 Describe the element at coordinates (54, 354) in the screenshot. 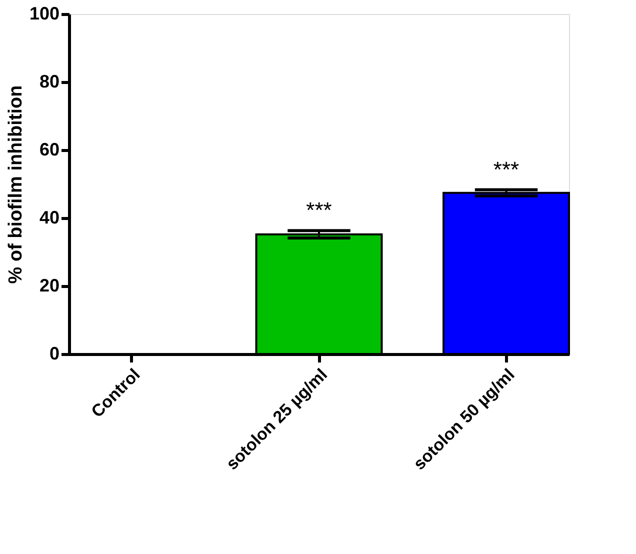

I see `y-tick-label: 0` at that location.